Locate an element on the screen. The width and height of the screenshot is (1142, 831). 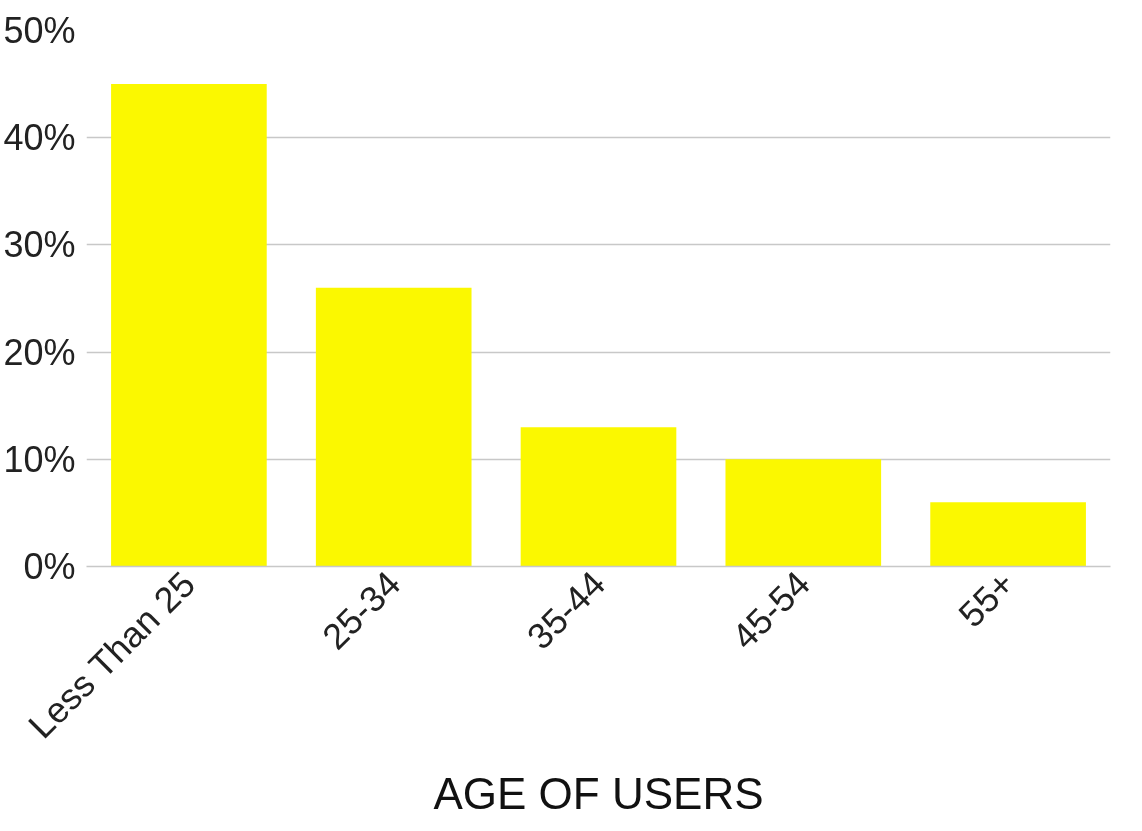
y-tick-label: 40% is located at coordinates (39, 138).